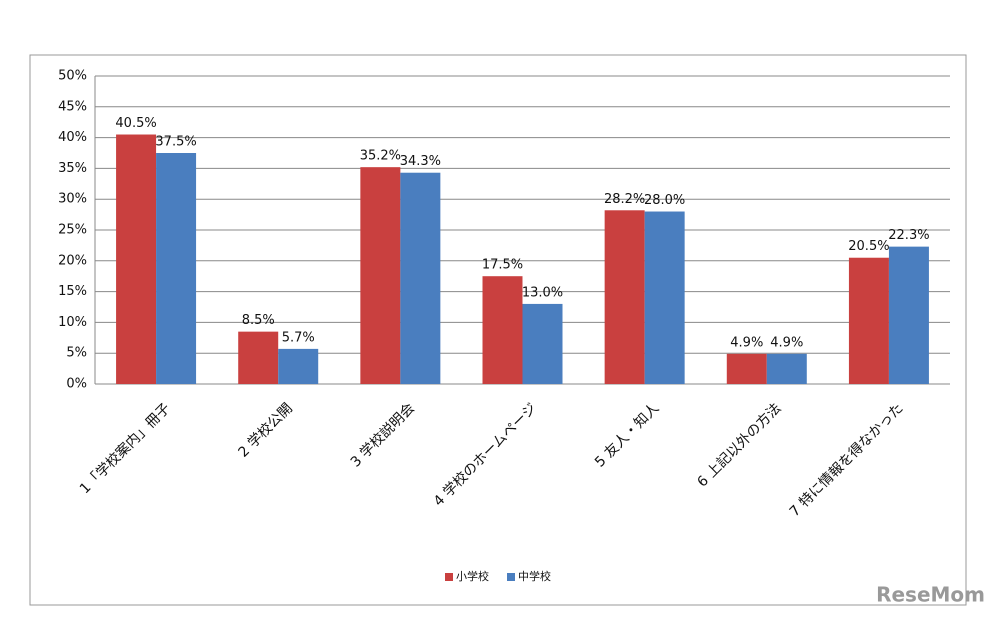  What do you see at coordinates (72, 322) in the screenshot?
I see `y-tick-label: 10%` at bounding box center [72, 322].